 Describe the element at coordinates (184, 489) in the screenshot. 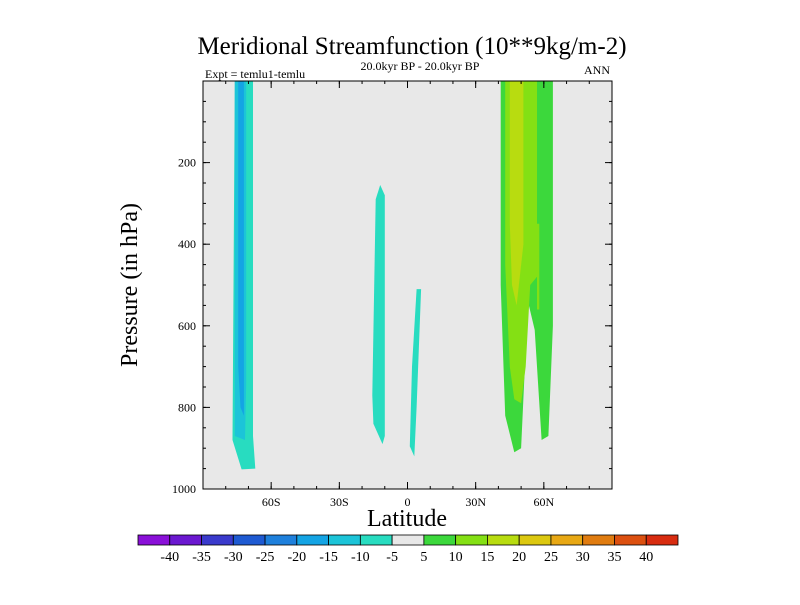

I see `y-tick-label: 1000` at that location.